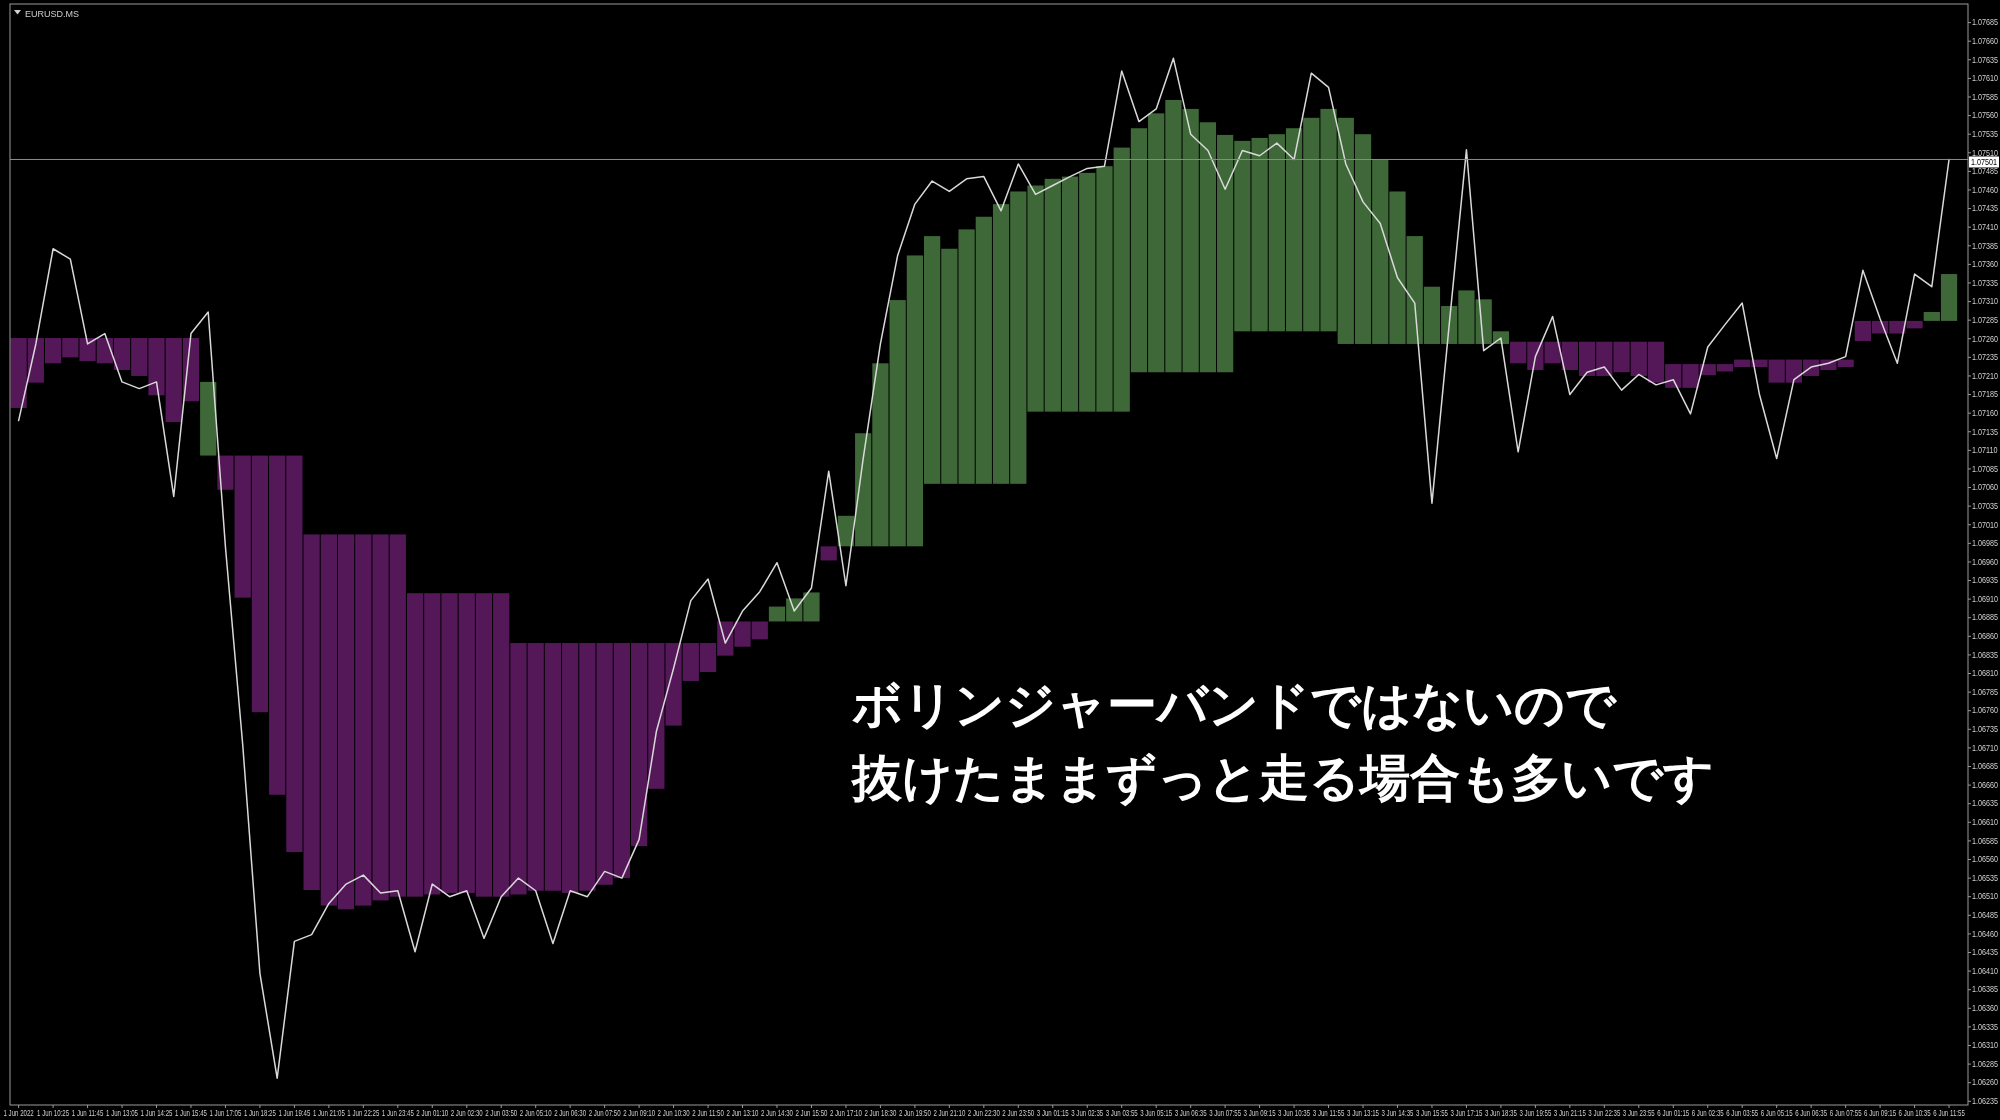 The width and height of the screenshot is (2000, 1120). I want to click on ref-line-label: 1.07501, so click(1984, 162).